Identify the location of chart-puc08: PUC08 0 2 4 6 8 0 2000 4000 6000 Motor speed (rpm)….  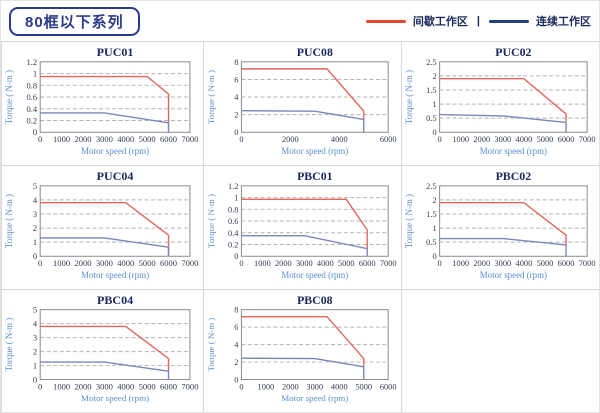
(301, 100).